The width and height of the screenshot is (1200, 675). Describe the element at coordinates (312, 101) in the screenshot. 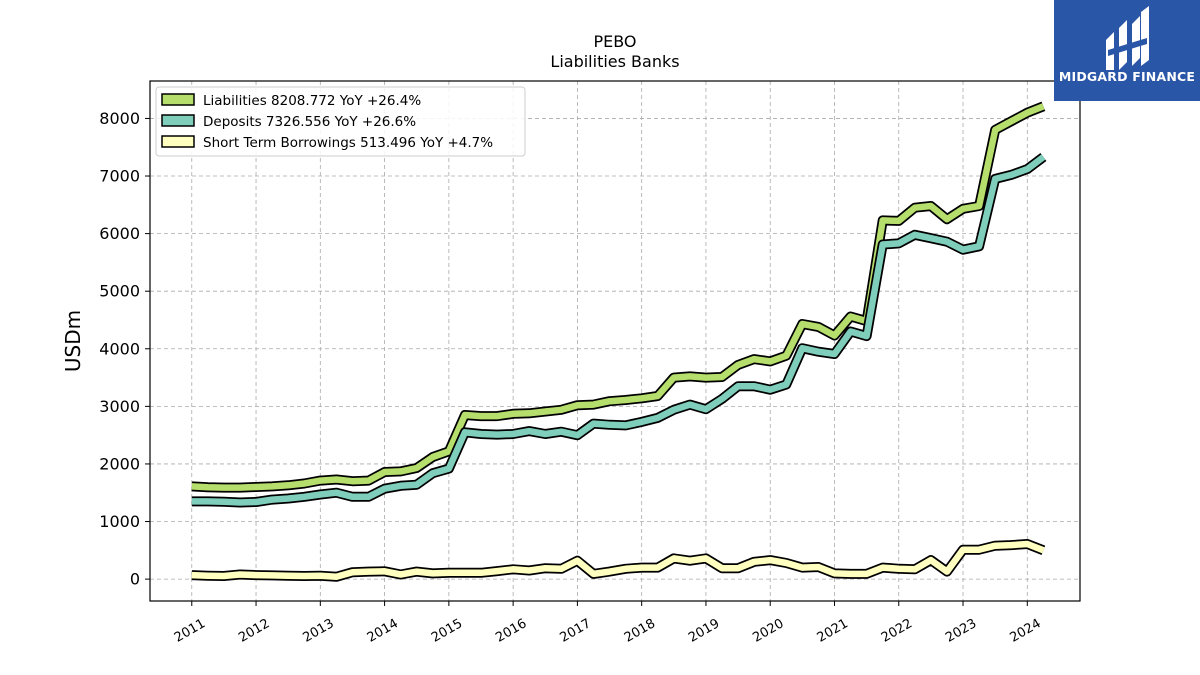

I see `legend-label-liabilities: Liabilities 8208.772 YoY +26.4%` at that location.